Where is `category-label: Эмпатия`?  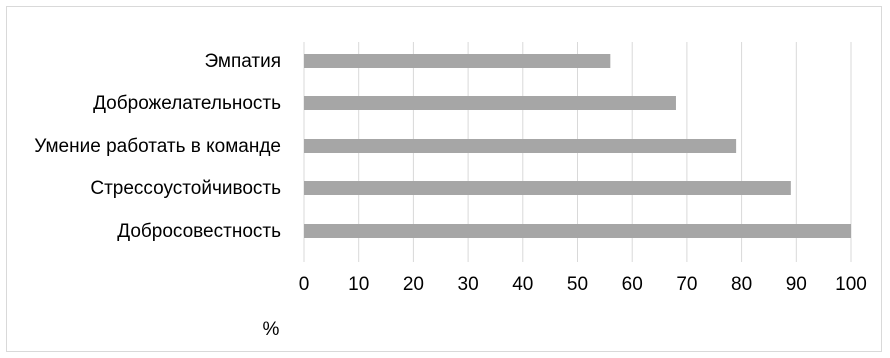 category-label: Эмпатия is located at coordinates (242, 61).